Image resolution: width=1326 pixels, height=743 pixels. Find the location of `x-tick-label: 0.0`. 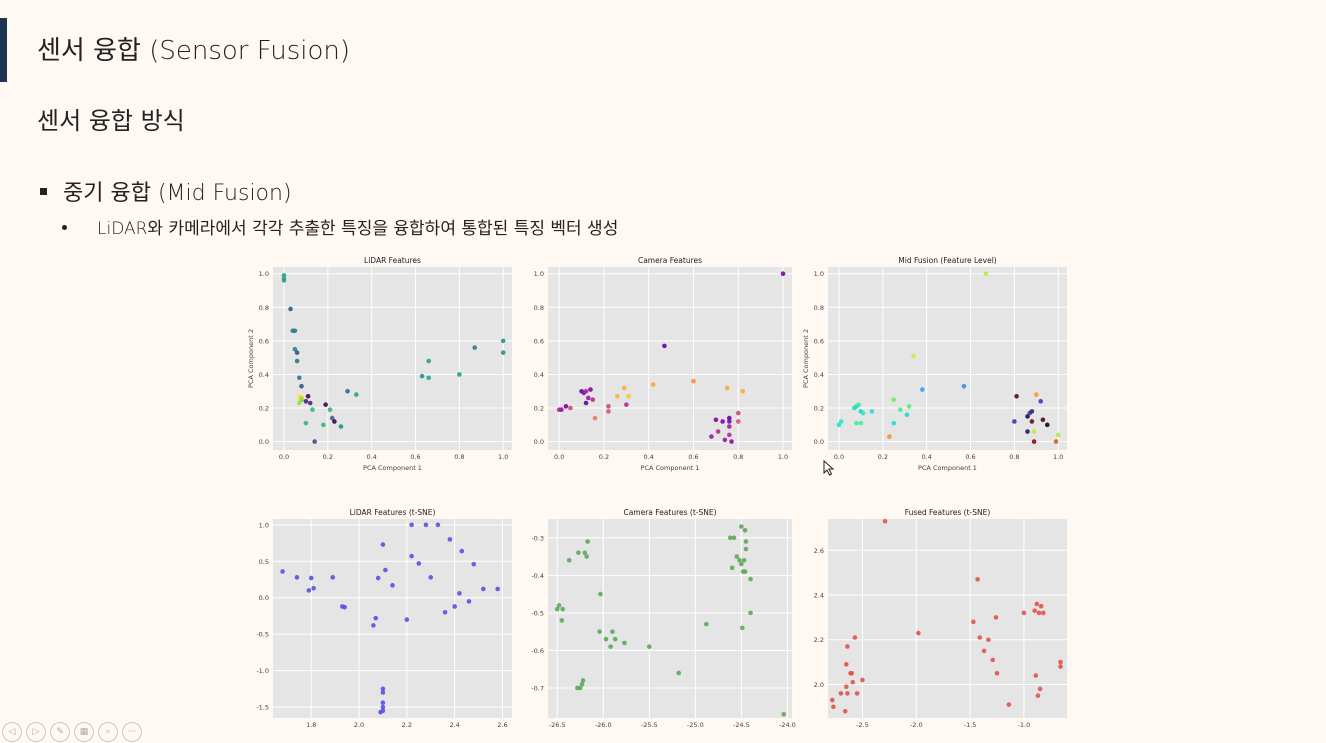

x-tick-label: 0.0 is located at coordinates (839, 457).